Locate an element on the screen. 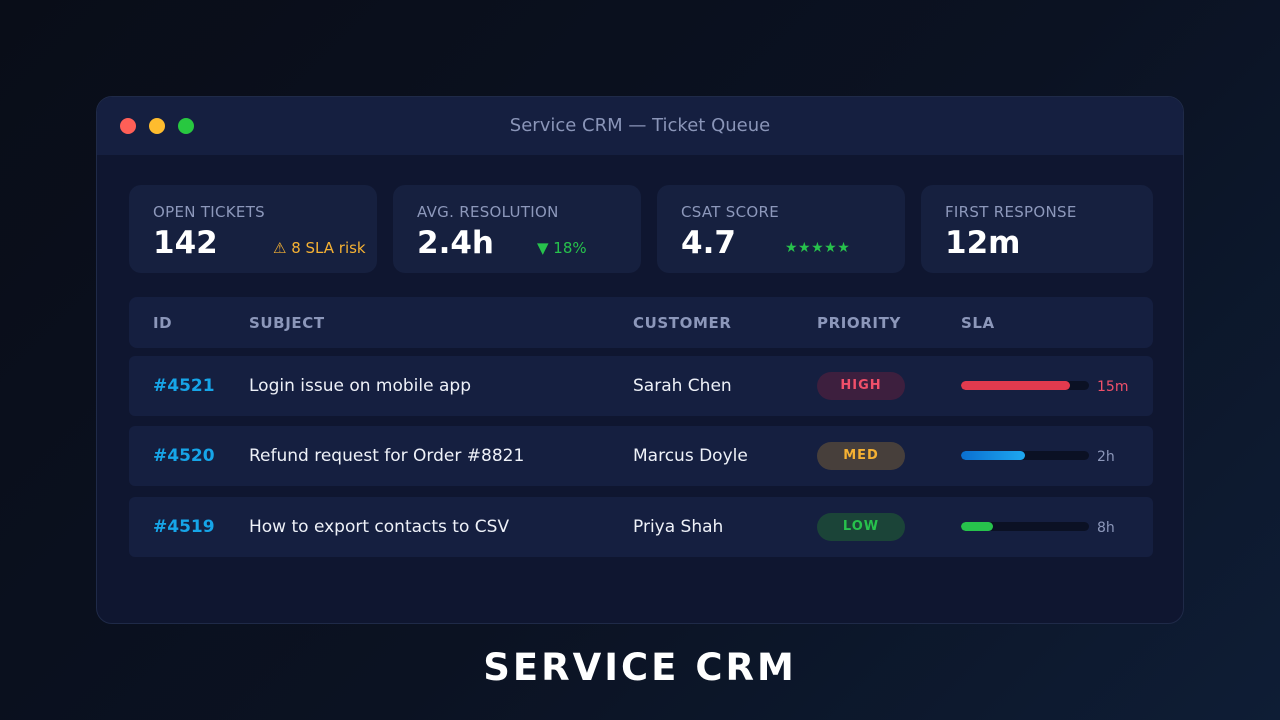 The image size is (1280, 720). ticket-subject: Login issue on mobile app is located at coordinates (360, 386).